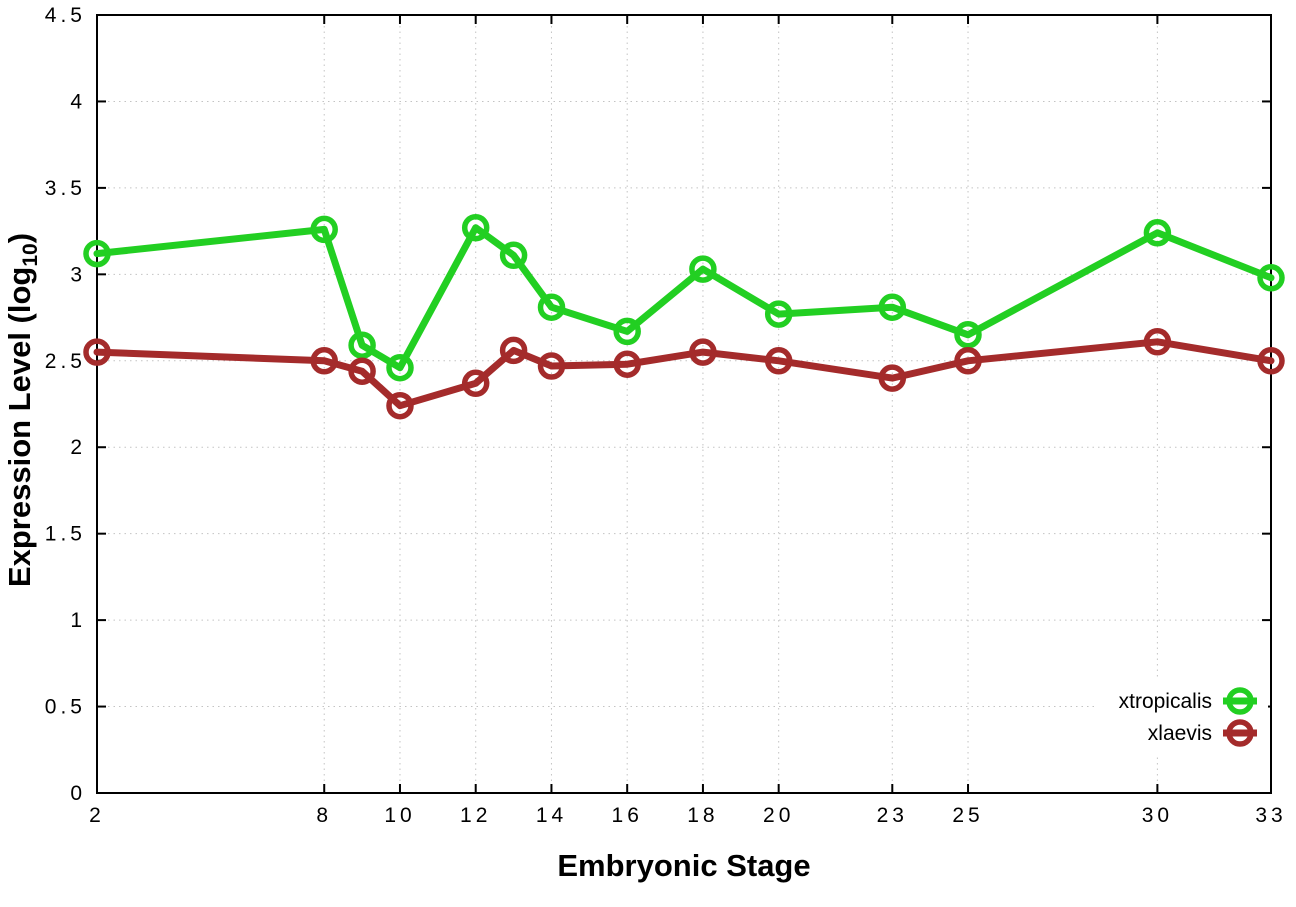 The image size is (1296, 907). I want to click on x-tick-label: 30, so click(1157, 815).